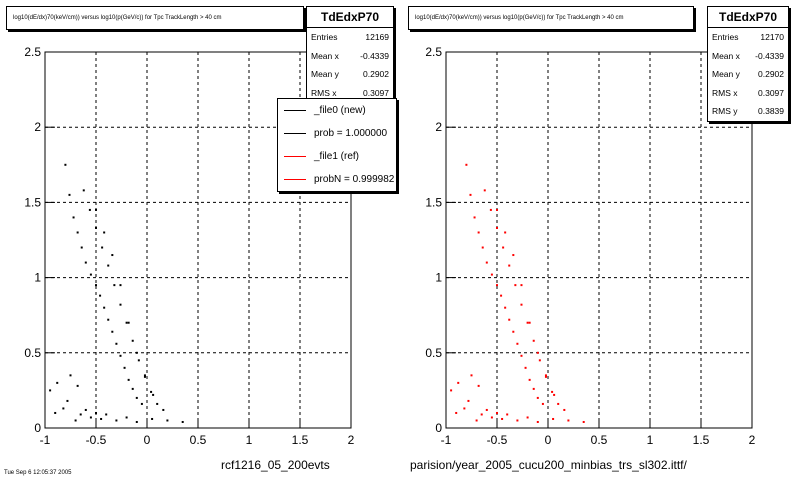  What do you see at coordinates (350, 37) in the screenshot?
I see `stats-row-entries: Entries 12169` at bounding box center [350, 37].